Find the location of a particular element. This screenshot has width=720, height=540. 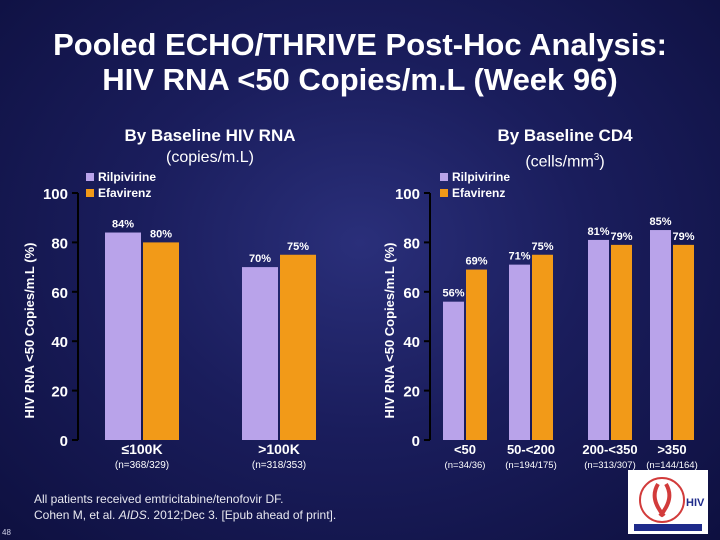

left-chart-title: By Baseline HIV RNA is located at coordinates (210, 135).